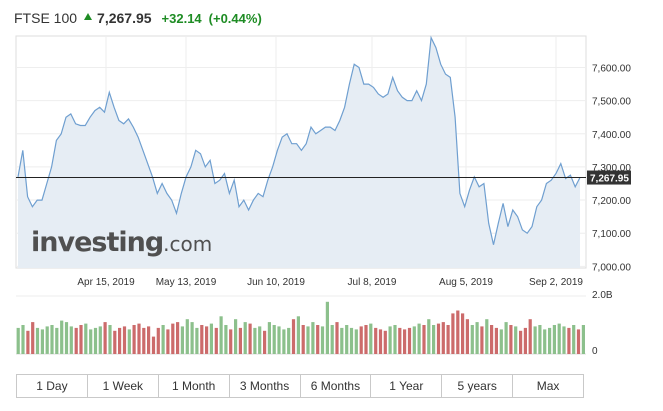 The height and width of the screenshot is (411, 663). What do you see at coordinates (188, 244) in the screenshot?
I see `logo-suffix: .com` at bounding box center [188, 244].